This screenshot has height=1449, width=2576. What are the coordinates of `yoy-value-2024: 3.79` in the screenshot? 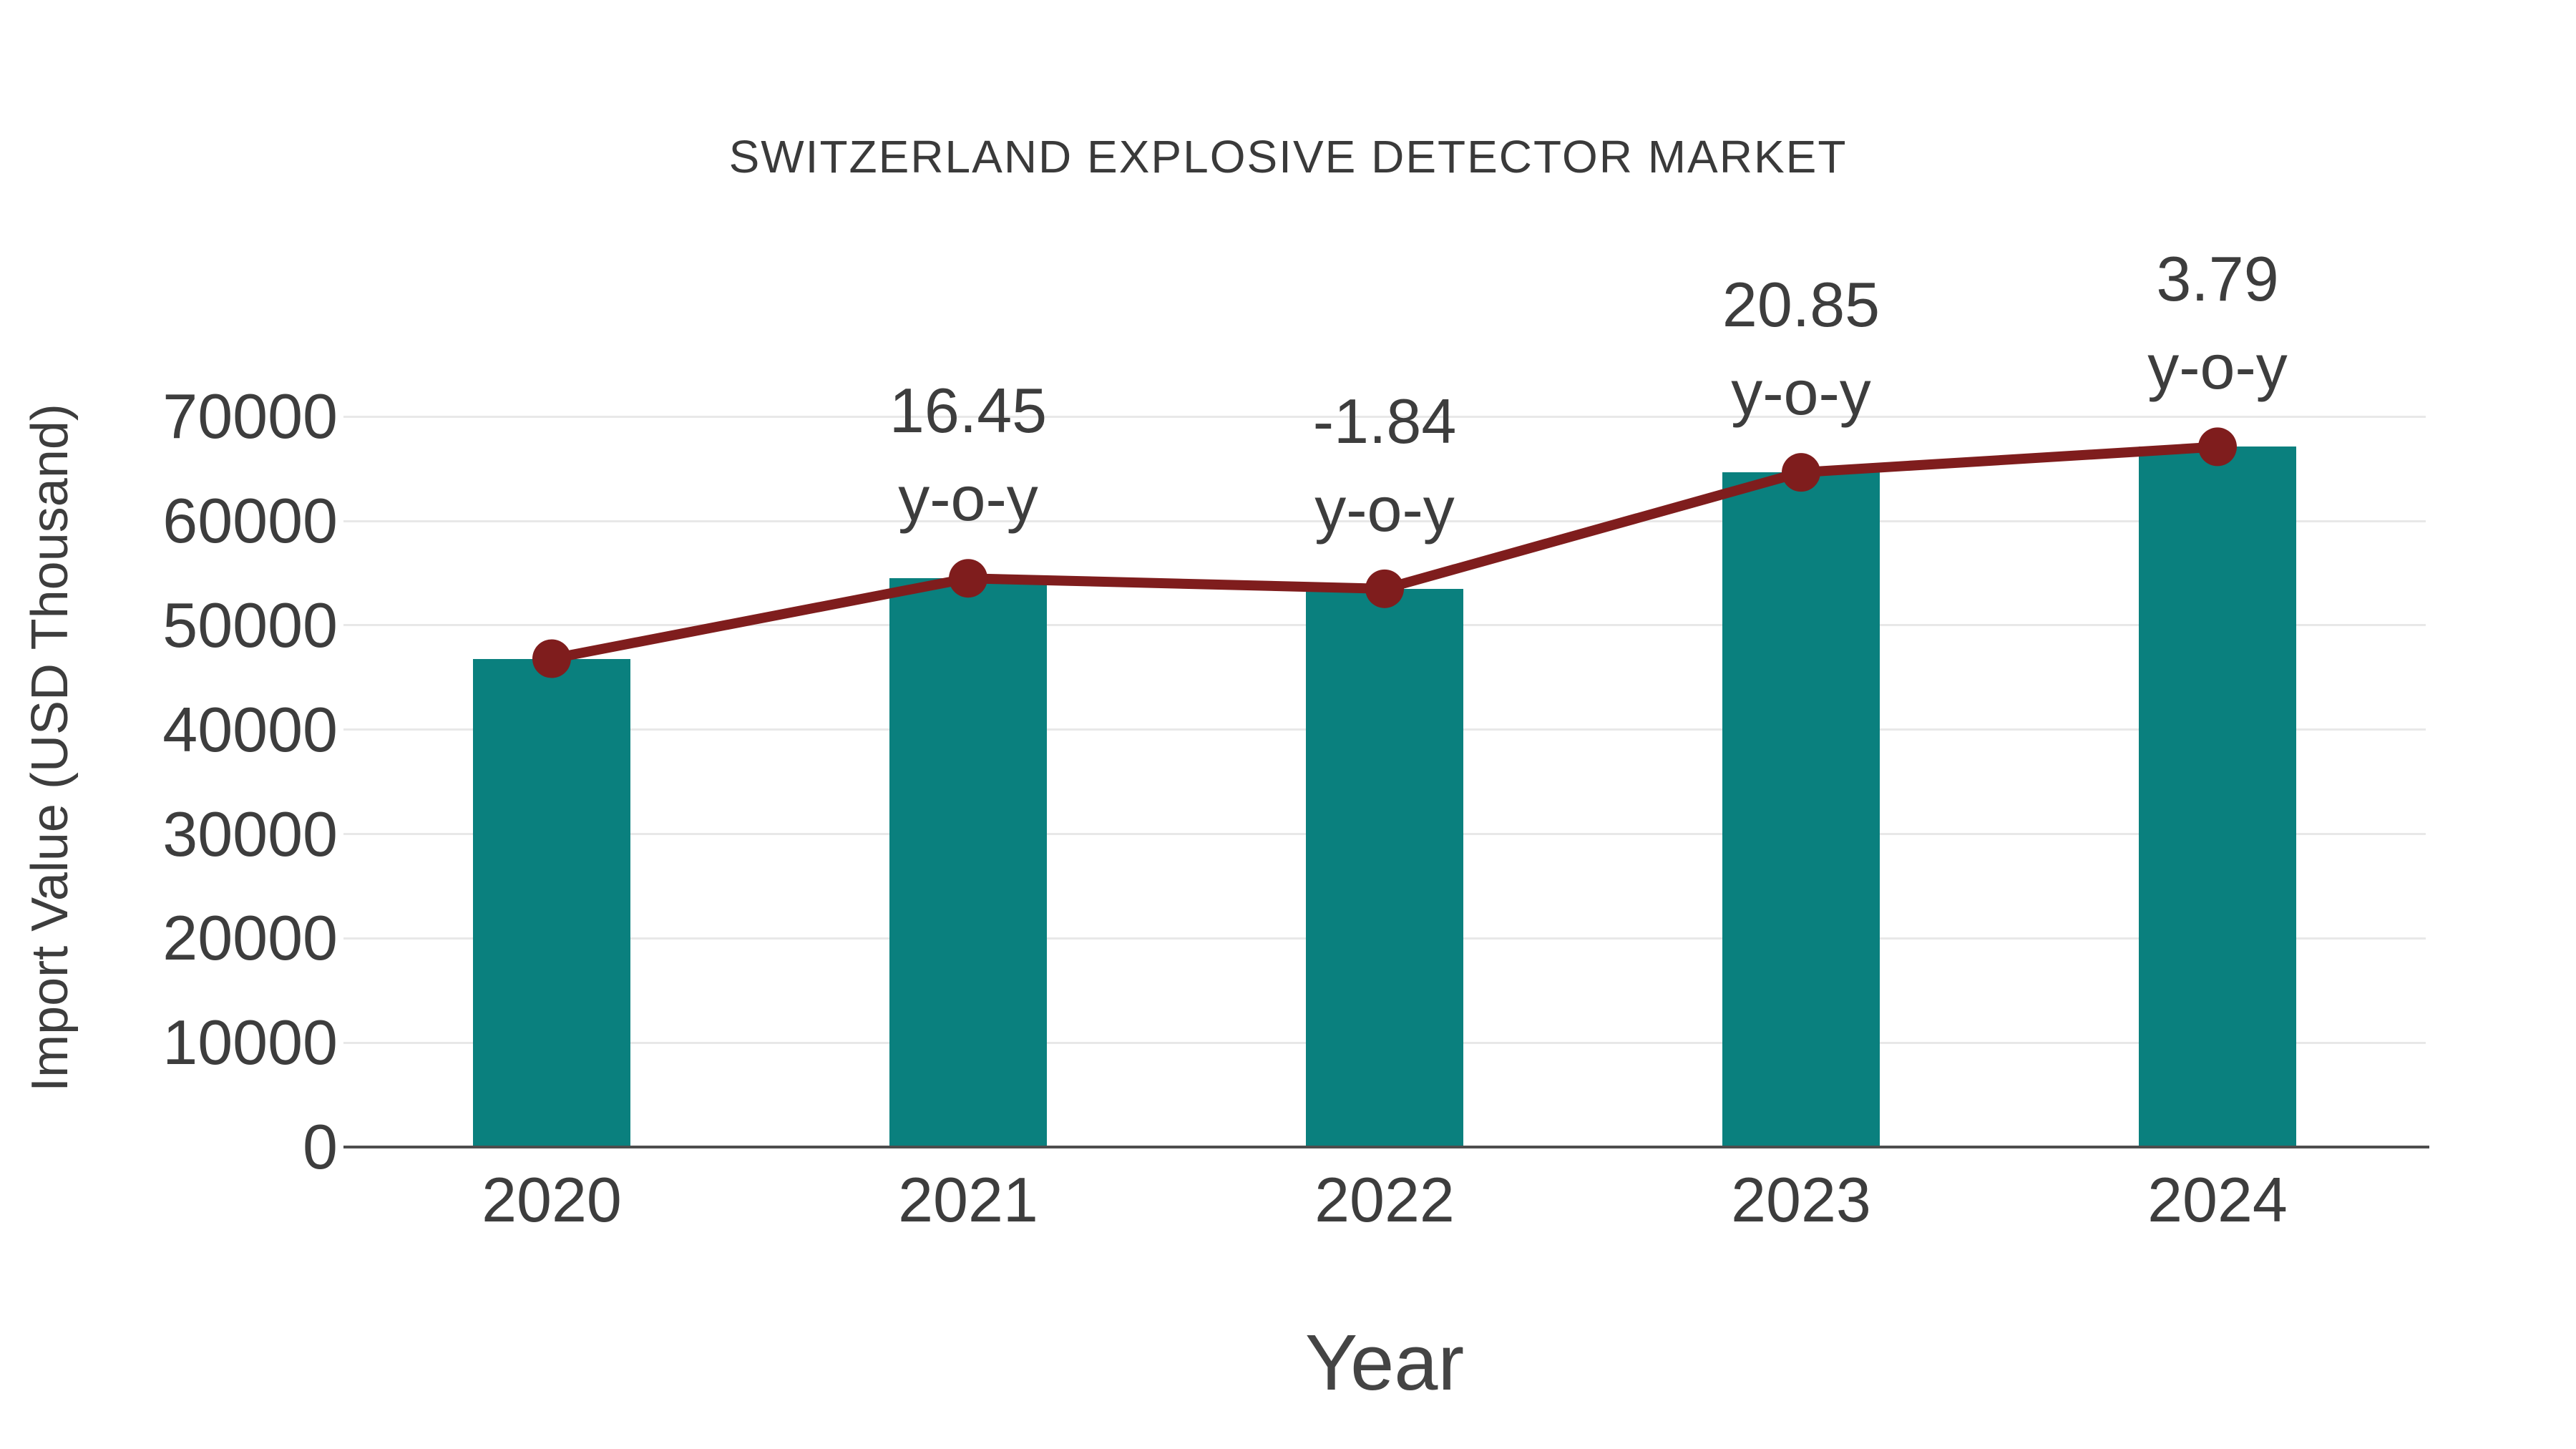 It's located at (2217, 279).